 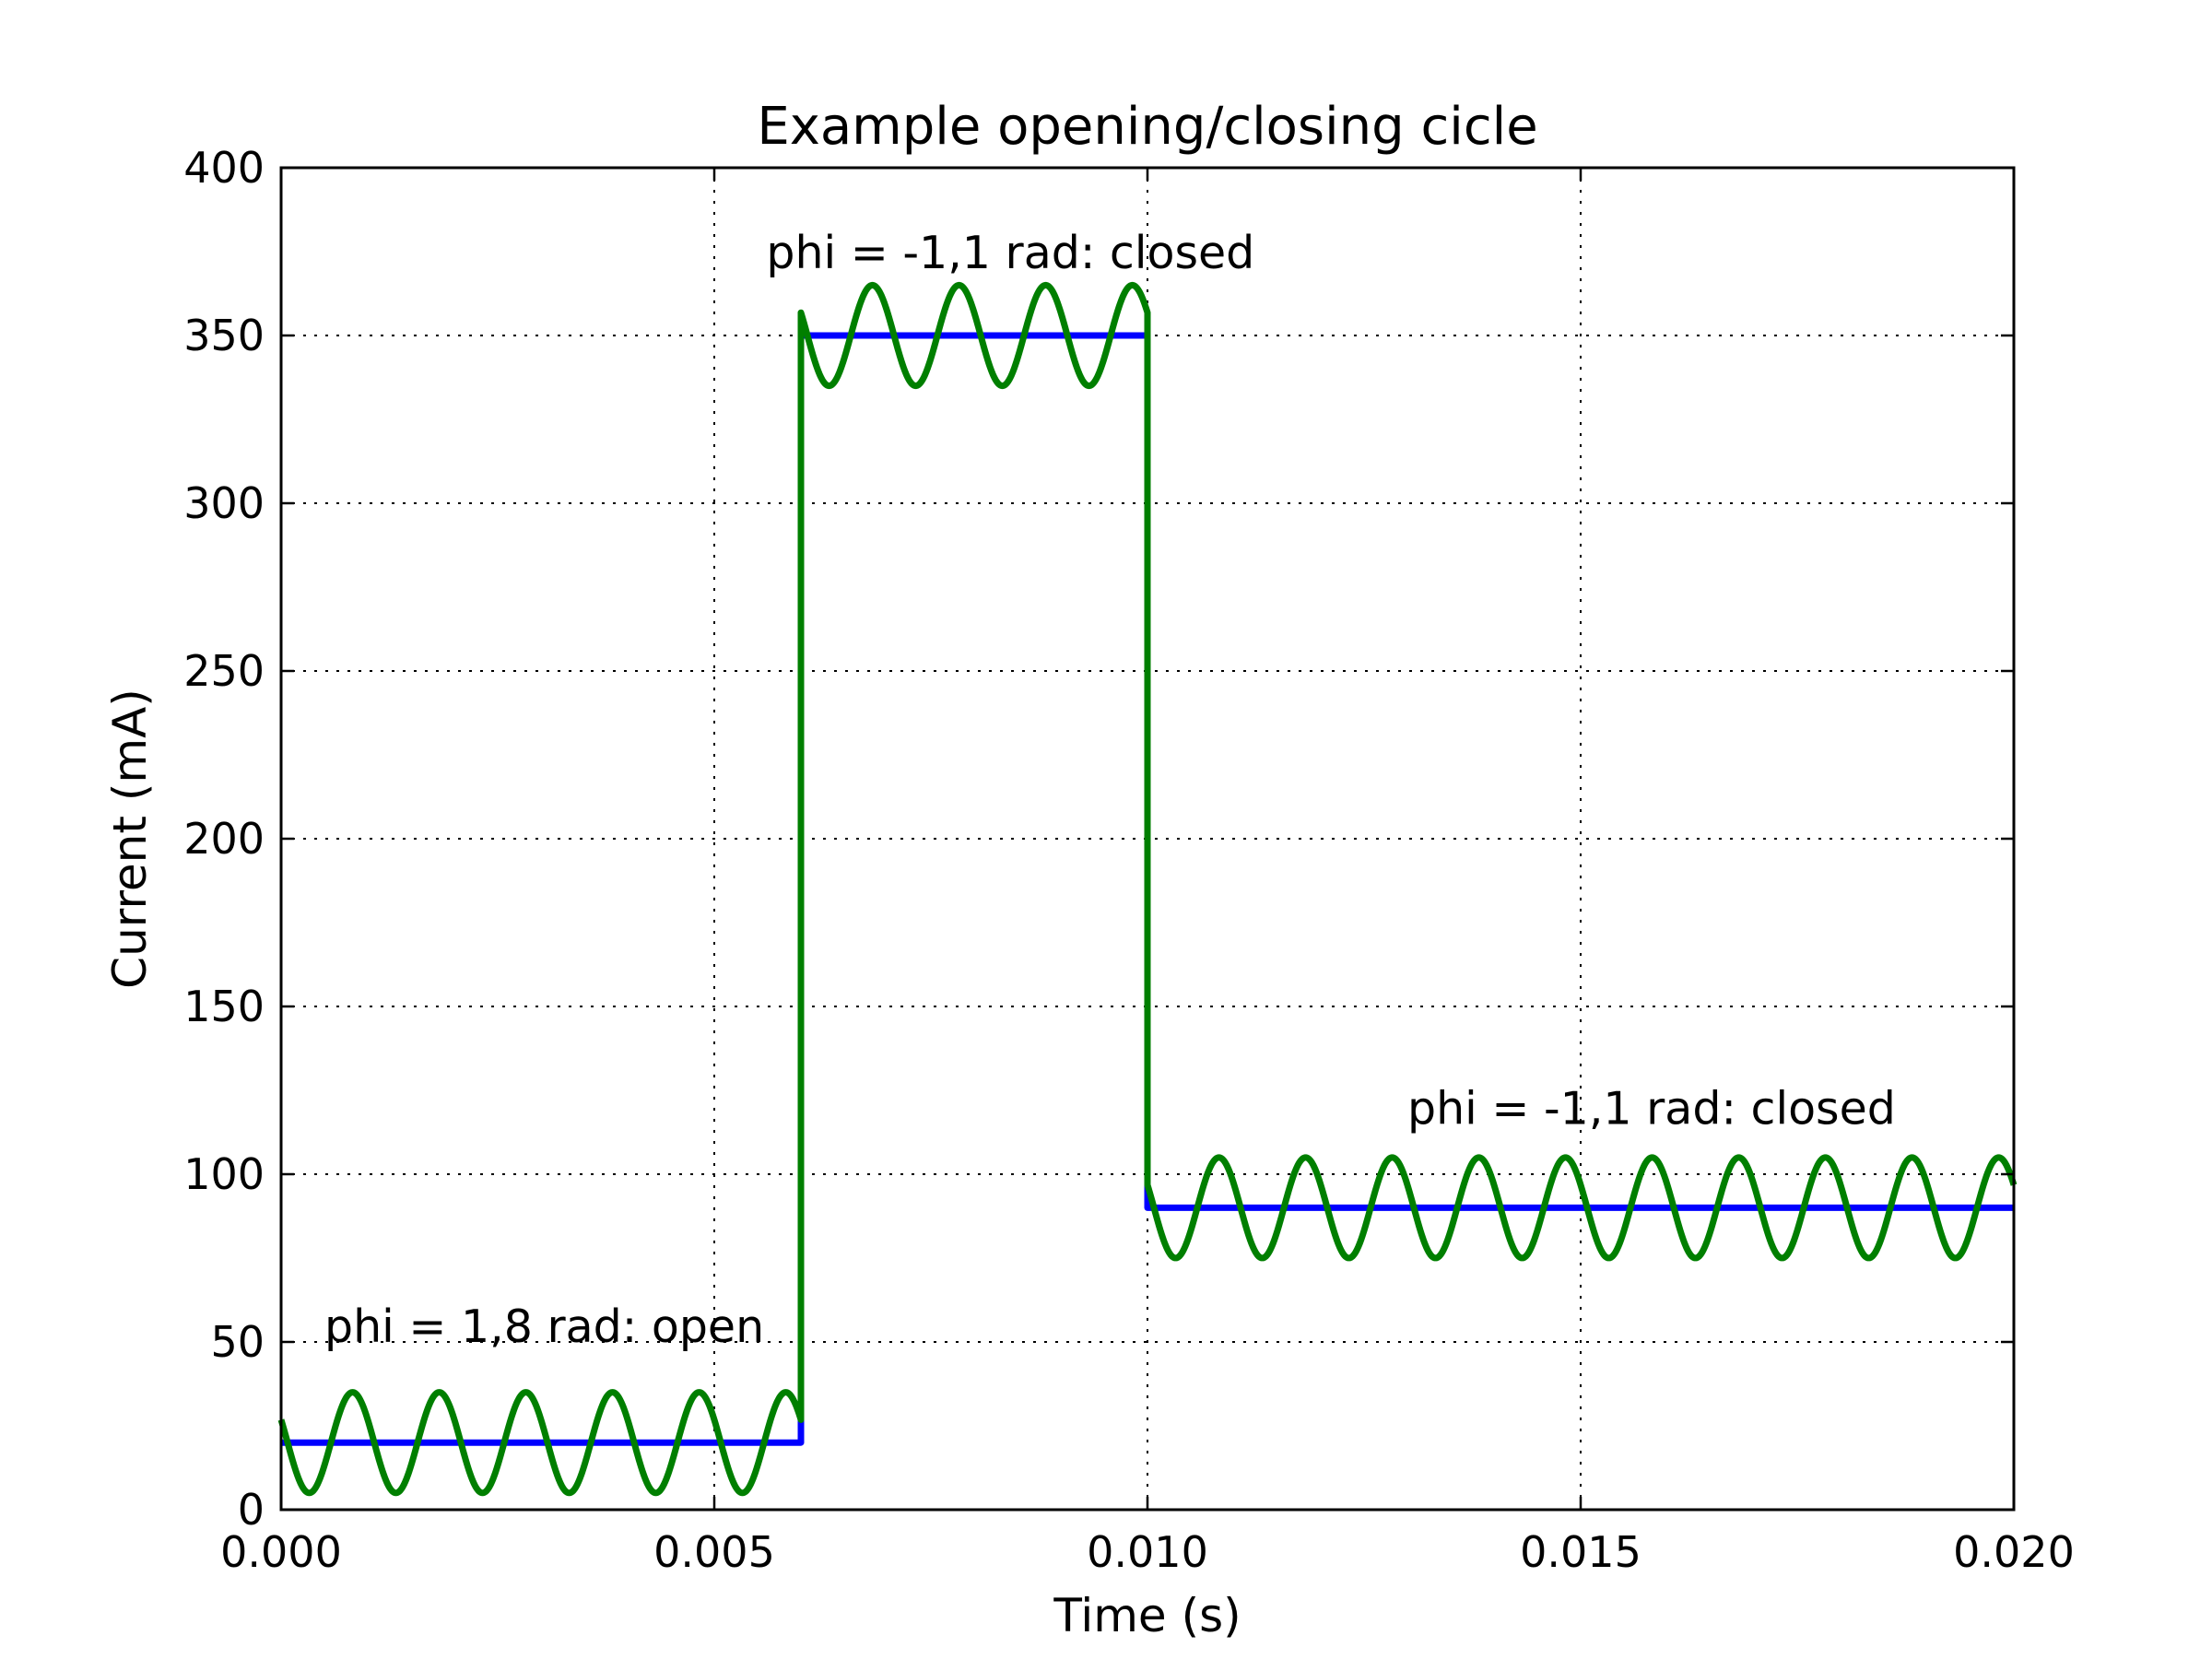 What do you see at coordinates (224, 671) in the screenshot?
I see `y-tick-label: 250` at bounding box center [224, 671].